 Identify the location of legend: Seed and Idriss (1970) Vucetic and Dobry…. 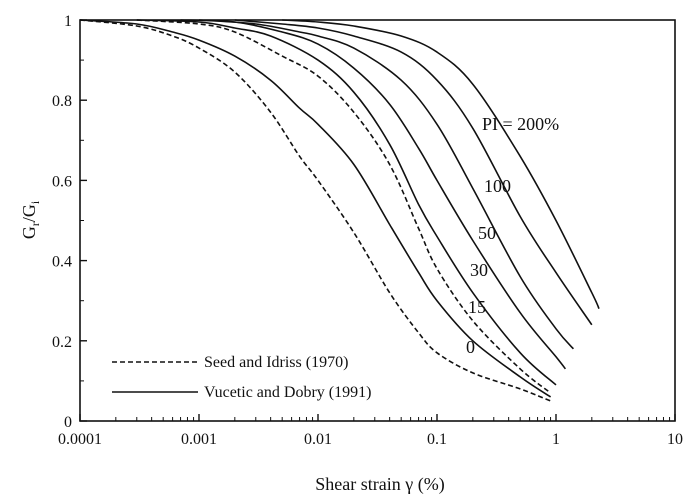
(241, 377).